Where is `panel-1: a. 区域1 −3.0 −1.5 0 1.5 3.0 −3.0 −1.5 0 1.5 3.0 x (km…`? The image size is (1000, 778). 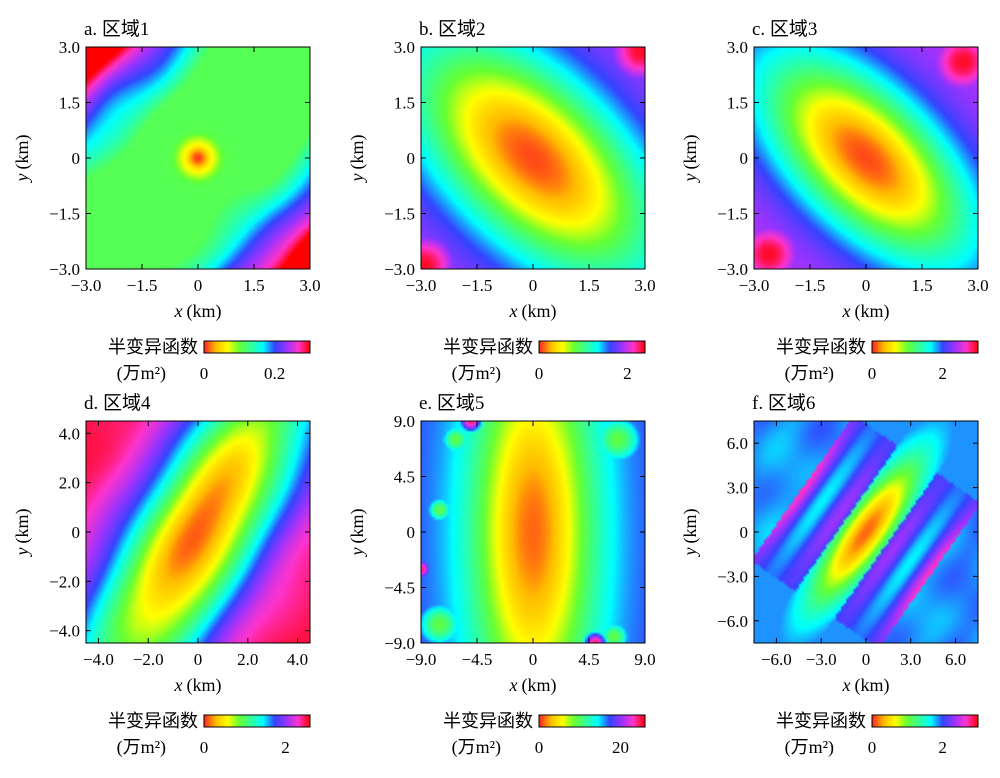 panel-1: a. 区域1 −3.0 −1.5 0 1.5 3.0 −3.0 −1.5 0 1.5 3.0 x (km… is located at coordinates (166, 201).